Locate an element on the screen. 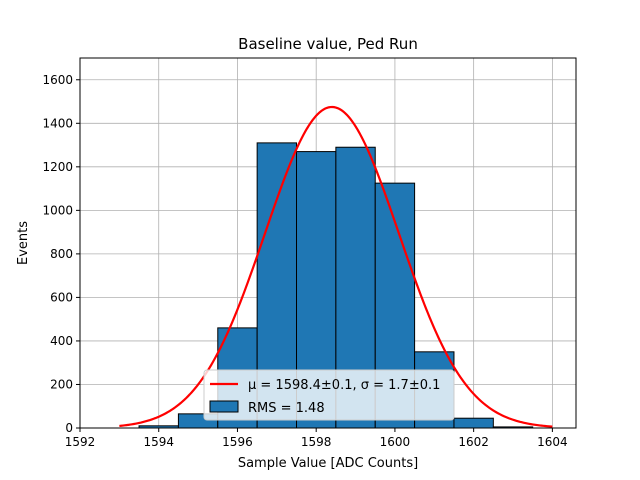 This screenshot has height=480, width=640. y-tick-label: 1000 is located at coordinates (57, 210).